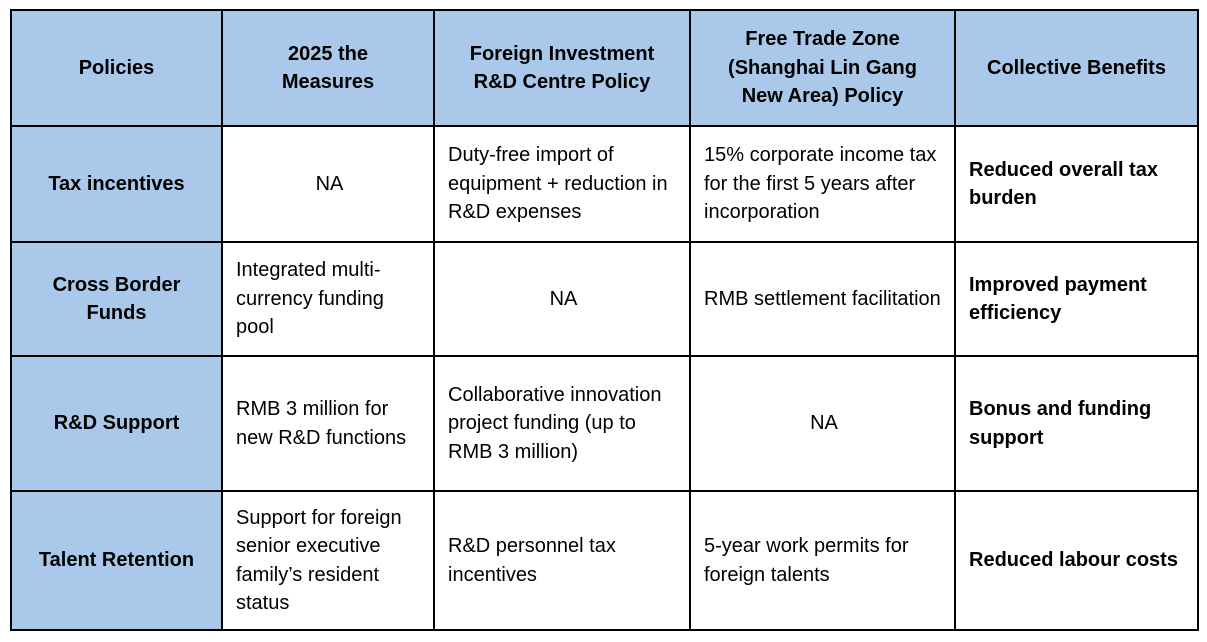  I want to click on cell-collective-benefit: Improved payment efficiency, so click(1076, 299).